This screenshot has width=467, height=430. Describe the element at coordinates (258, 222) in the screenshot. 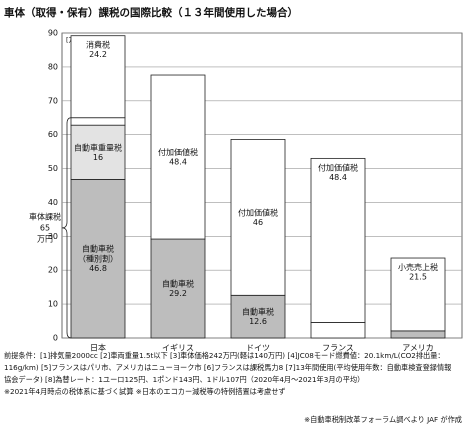

I see `segment-value: 46` at that location.